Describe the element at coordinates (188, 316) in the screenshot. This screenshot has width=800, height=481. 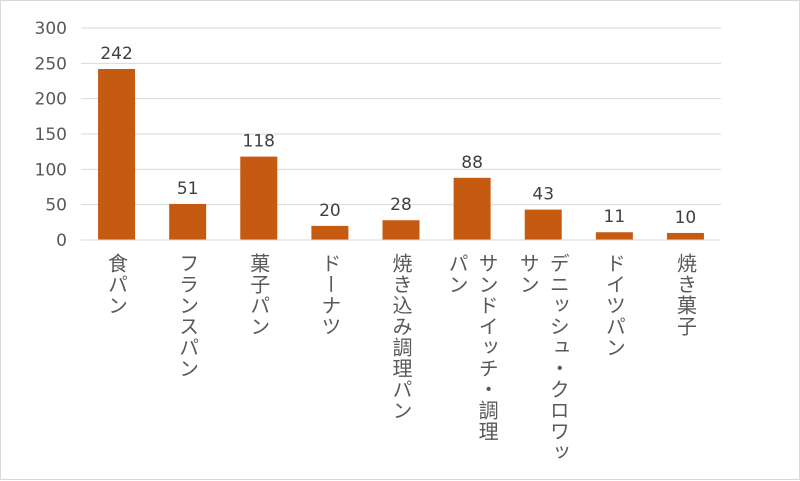
I see `category-label: フランスパン` at that location.